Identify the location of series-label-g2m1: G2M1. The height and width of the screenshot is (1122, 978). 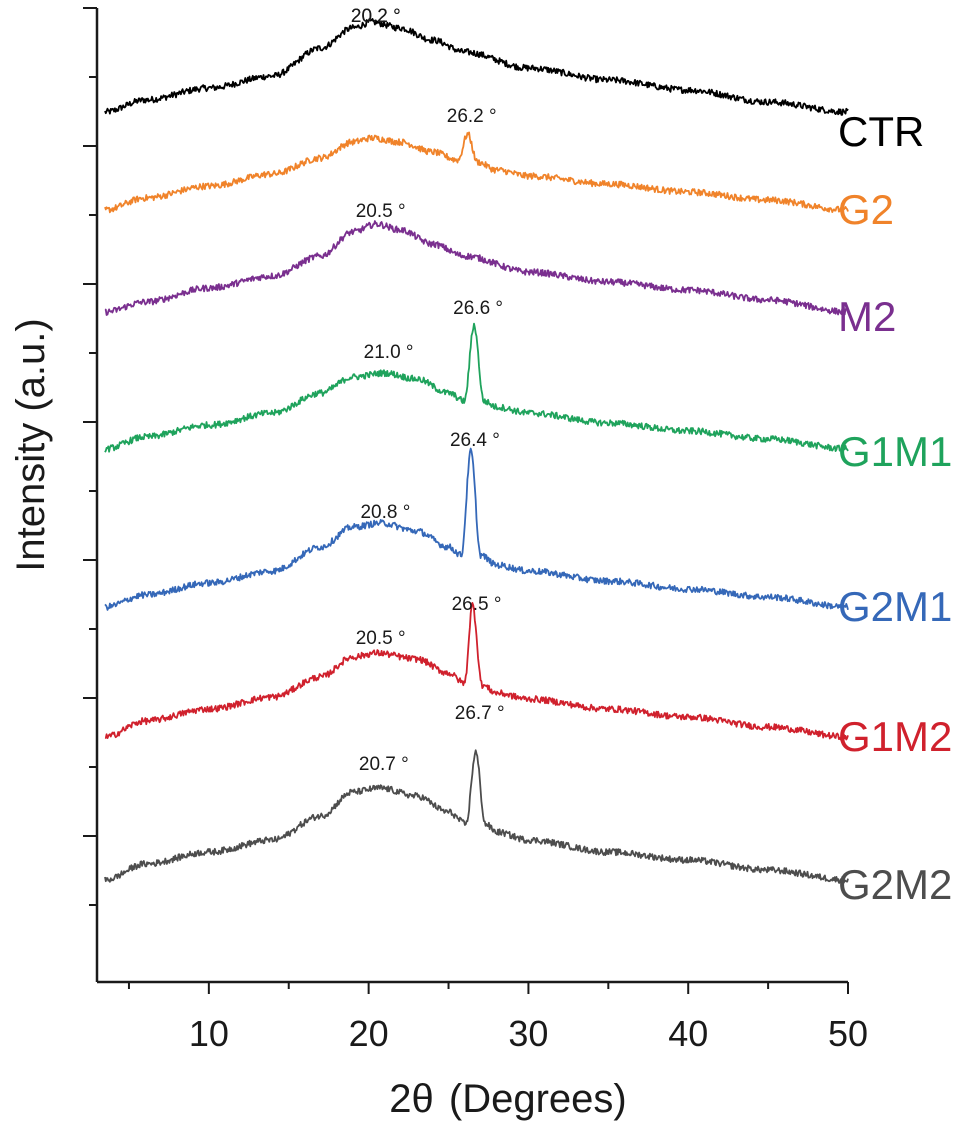
(895, 606).